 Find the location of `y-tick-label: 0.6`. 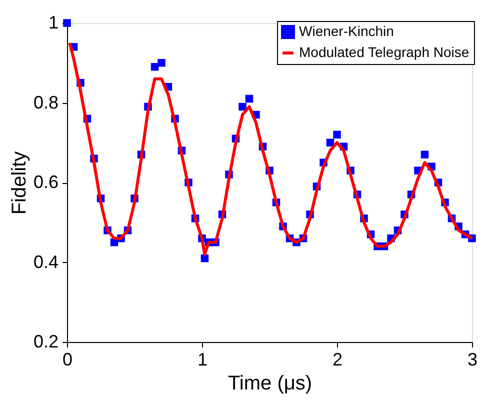

y-tick-label: 0.6 is located at coordinates (45, 182).